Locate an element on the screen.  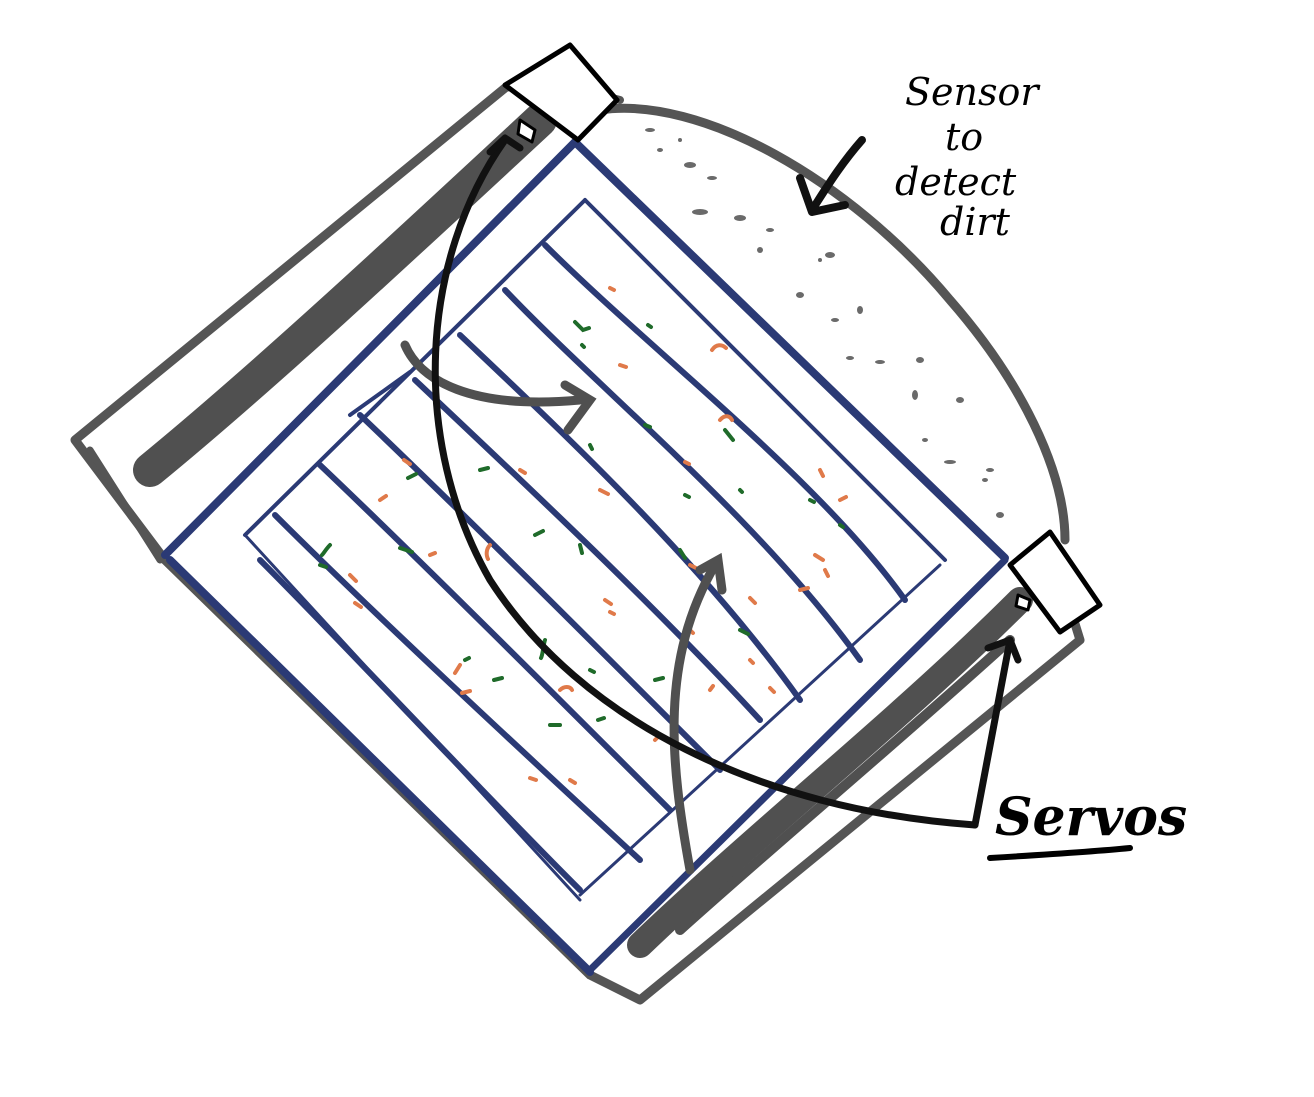
svg-text: Sensor is located at coordinates (973, 92).